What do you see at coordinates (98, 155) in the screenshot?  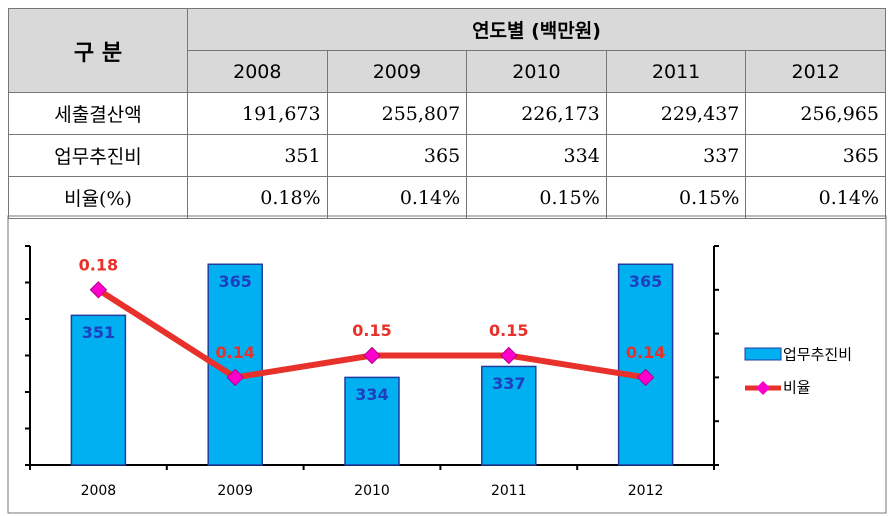 I see `row-label: 업무추진비` at bounding box center [98, 155].